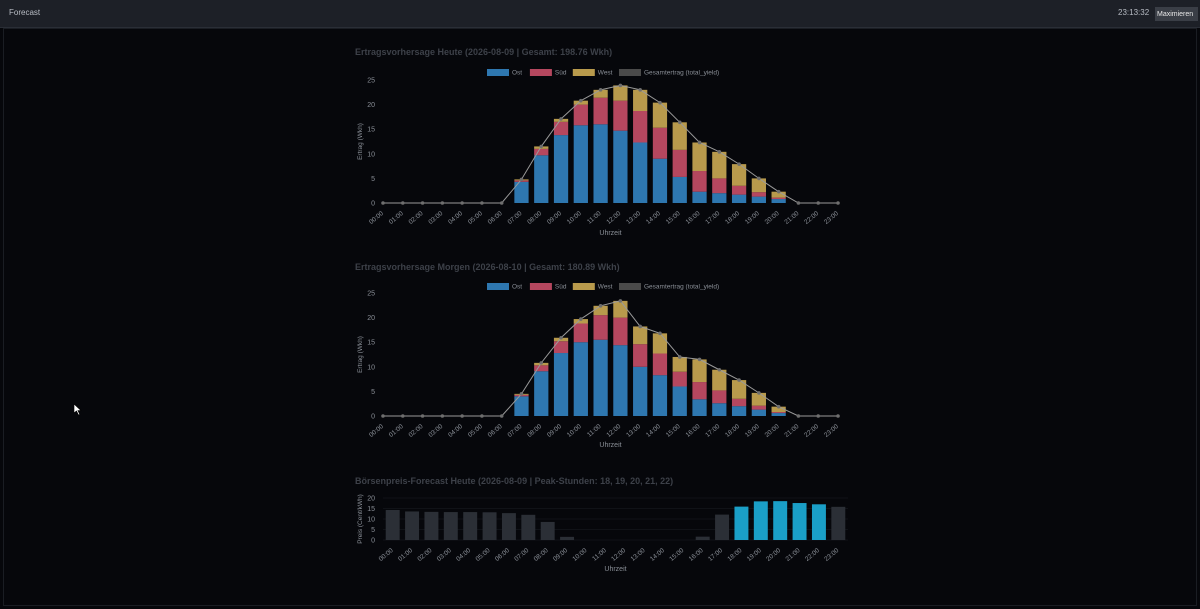 The height and width of the screenshot is (609, 1200). I want to click on x-tick-label: 10:00, so click(579, 555).